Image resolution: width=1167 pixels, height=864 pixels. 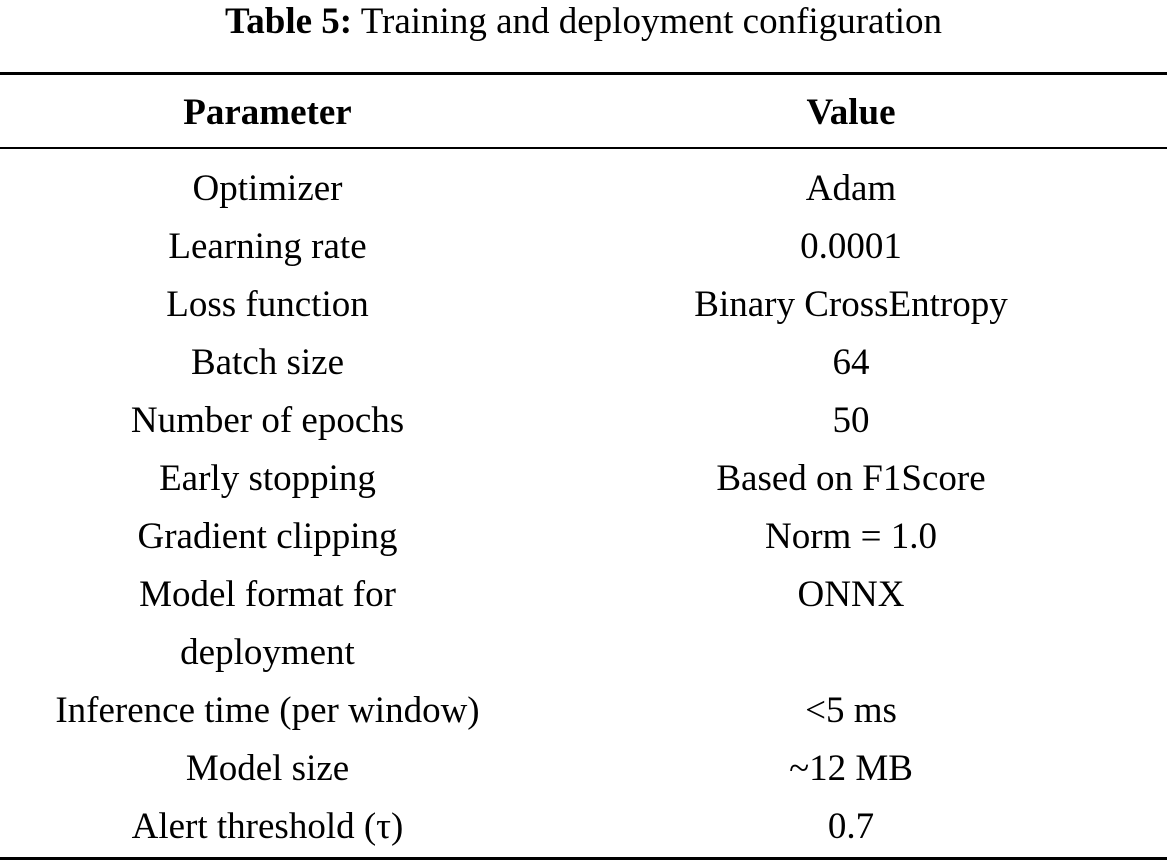 I want to click on table-caption-text: Training and deployment configuration, so click(x=651, y=21).